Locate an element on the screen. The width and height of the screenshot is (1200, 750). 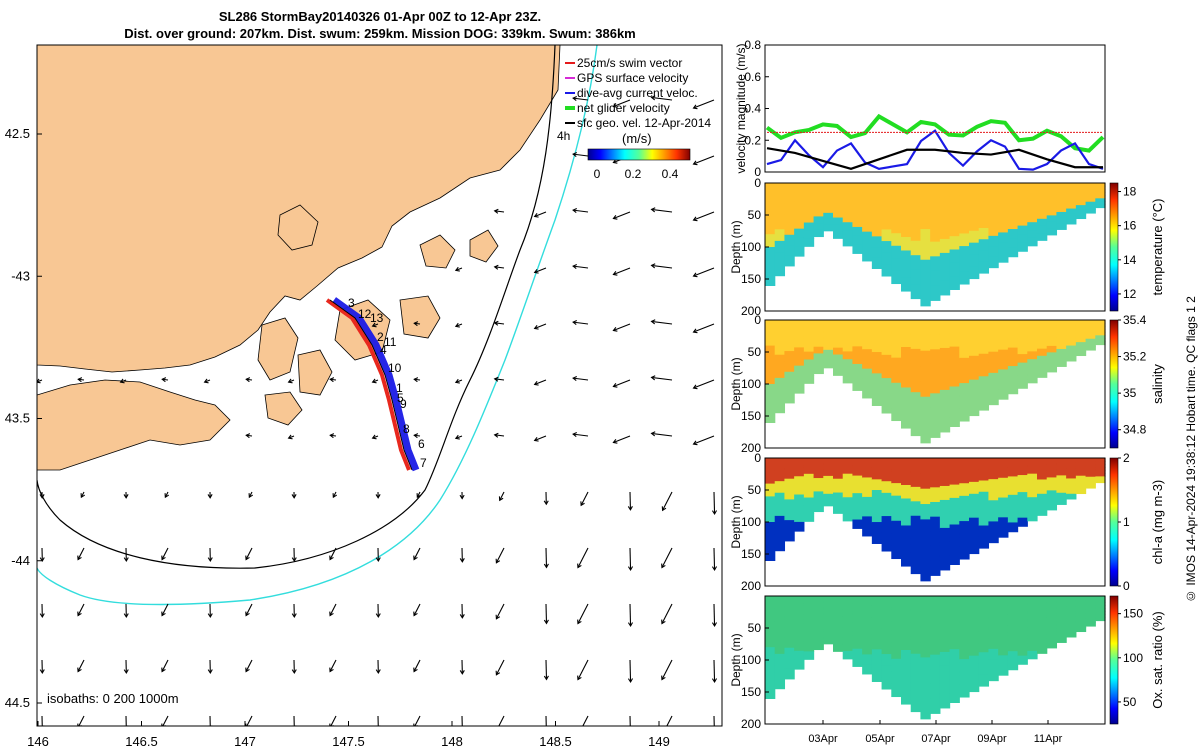
island is located at coordinates (420, 317).